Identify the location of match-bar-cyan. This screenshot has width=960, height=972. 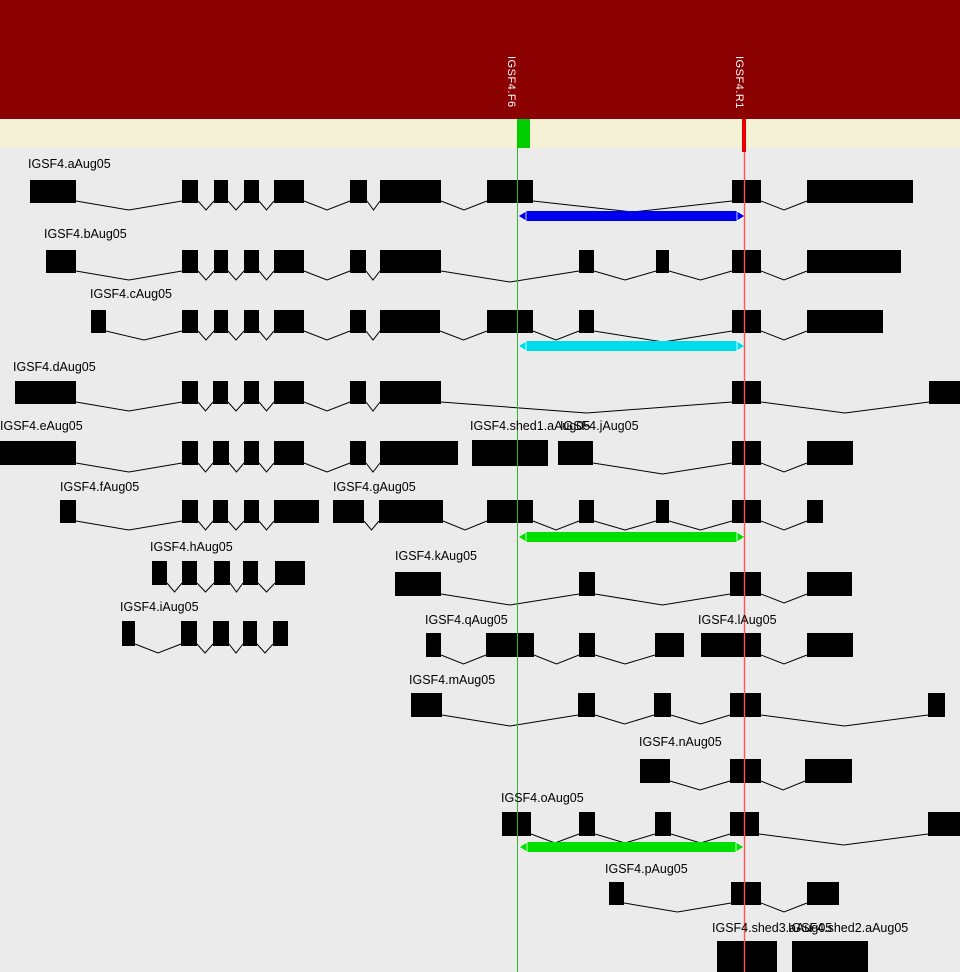
(631, 346).